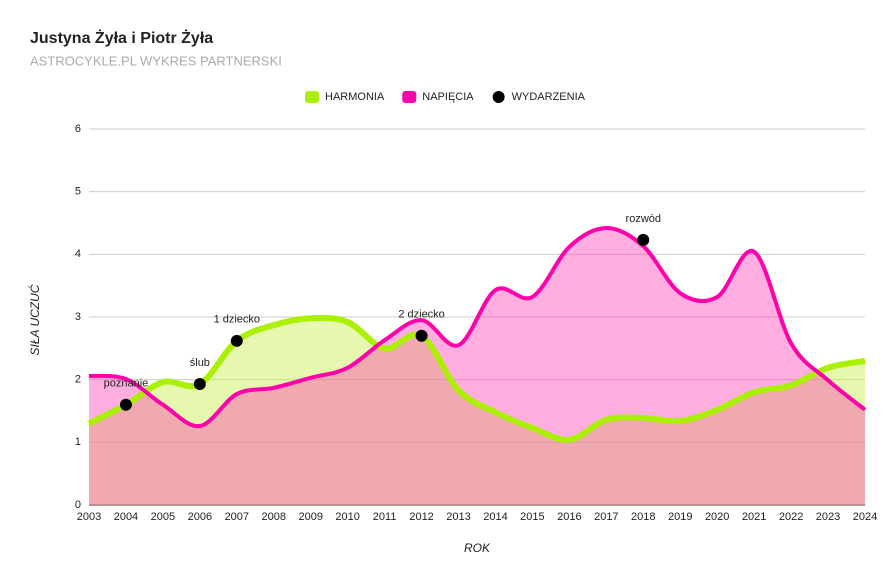  What do you see at coordinates (126, 384) in the screenshot?
I see `event-label: poznanie` at bounding box center [126, 384].